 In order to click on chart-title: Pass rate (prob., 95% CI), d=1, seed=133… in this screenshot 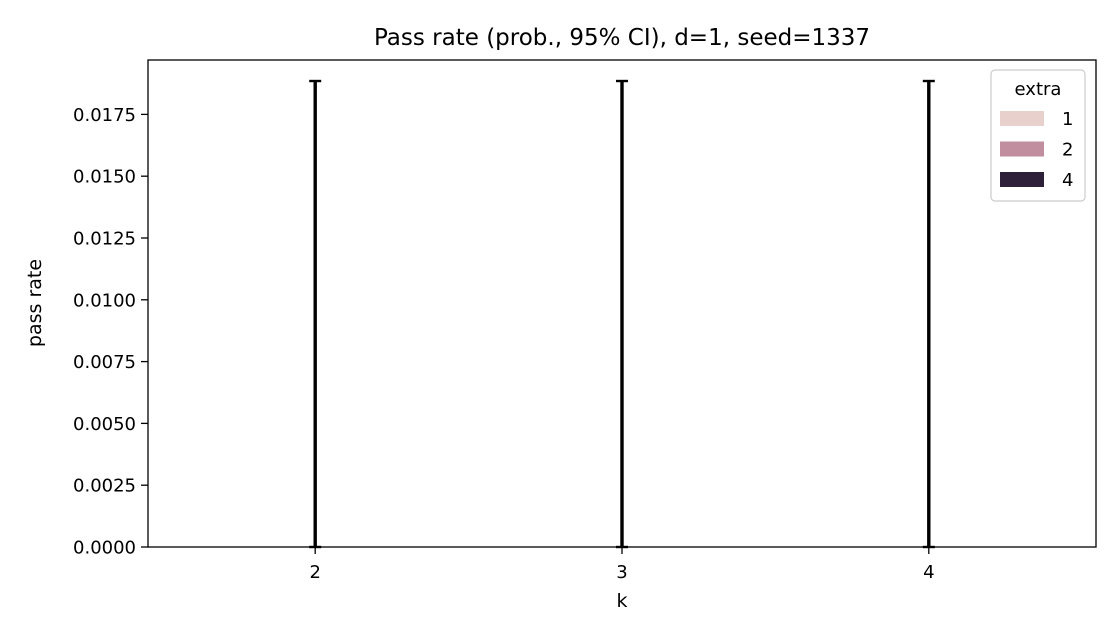, I will do `click(622, 38)`.